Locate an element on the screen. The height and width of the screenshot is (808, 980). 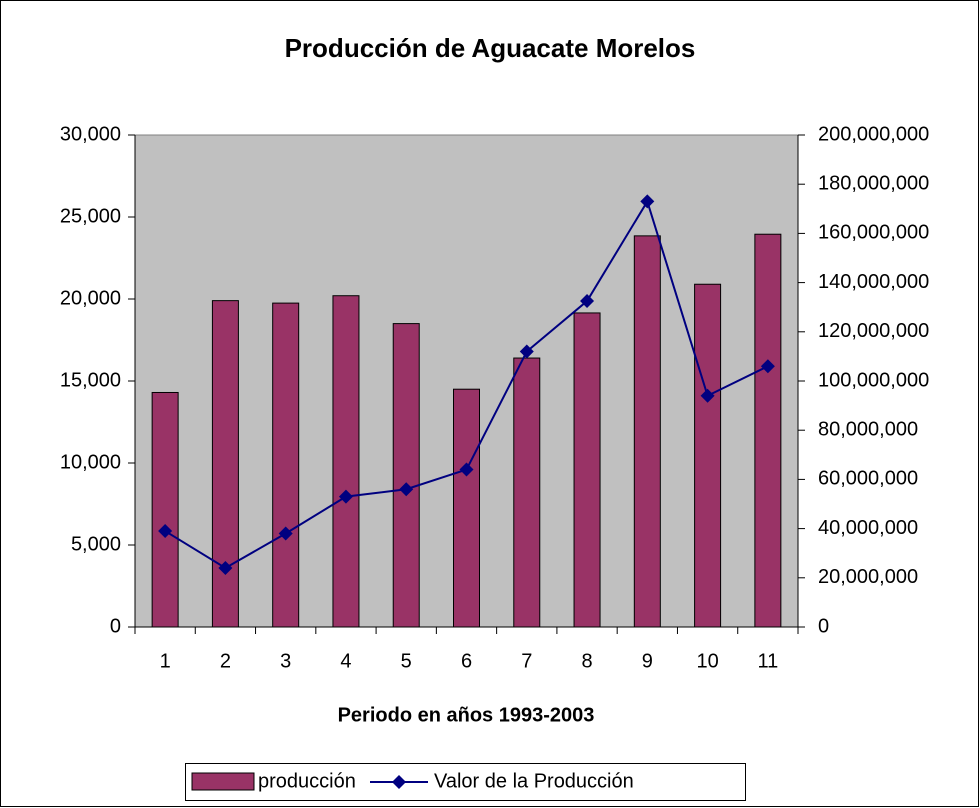
y2-tick-label: 160,000,000 is located at coordinates (873, 233).